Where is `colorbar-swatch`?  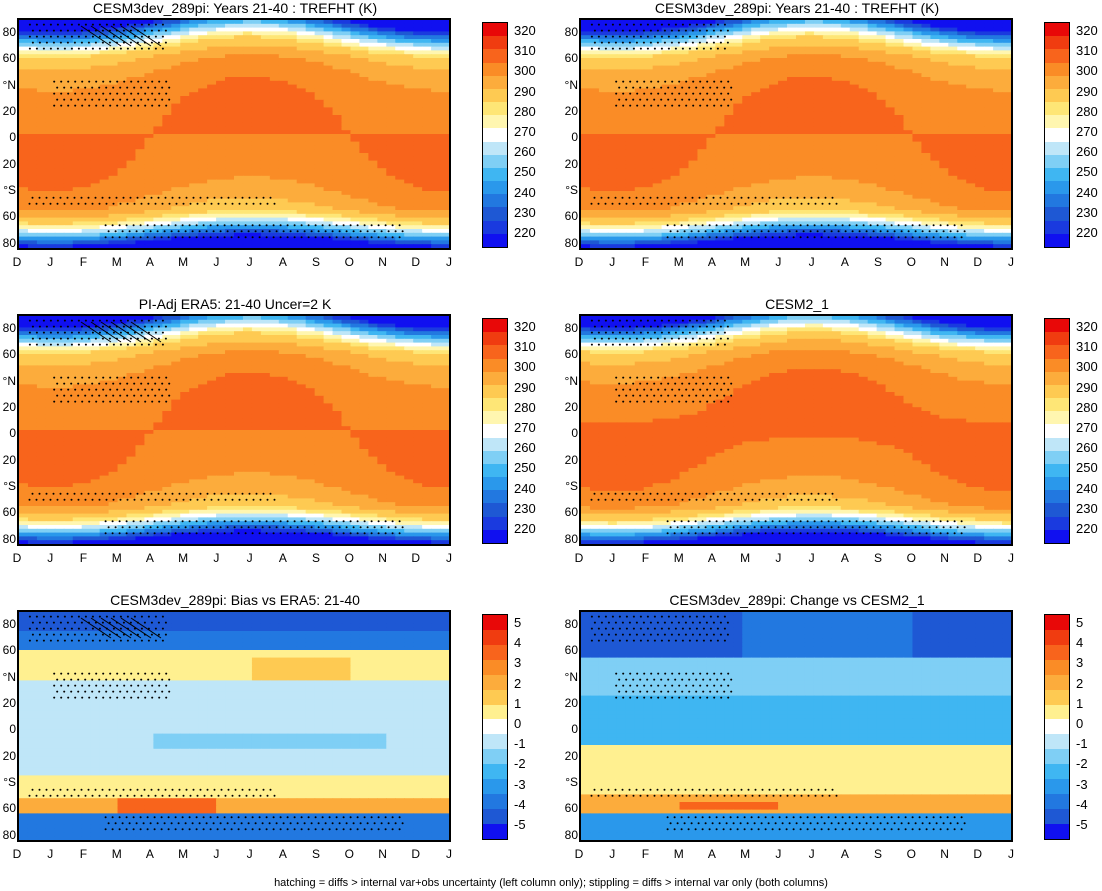
colorbar-swatch is located at coordinates (495, 56).